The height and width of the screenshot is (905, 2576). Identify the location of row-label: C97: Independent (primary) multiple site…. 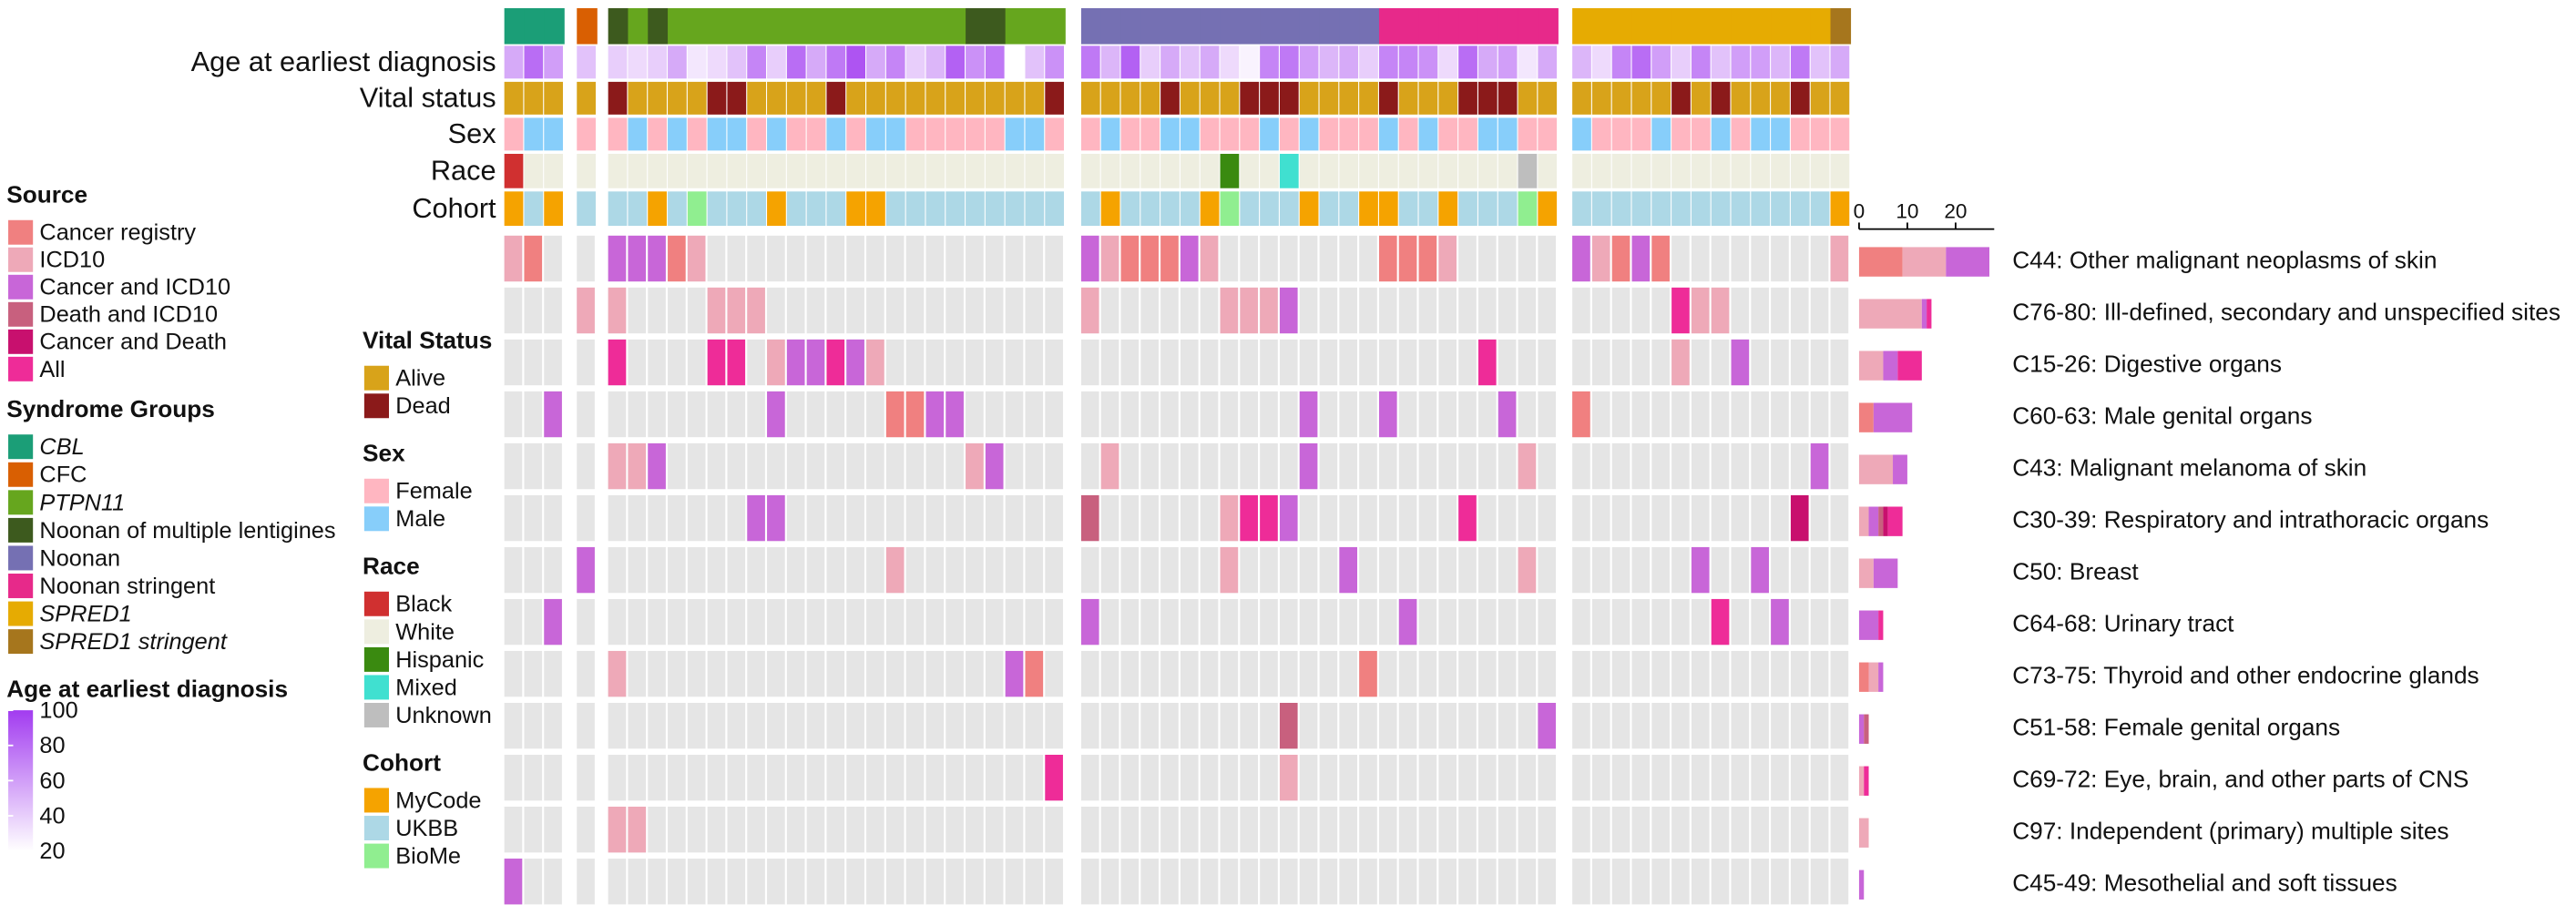
(2230, 831).